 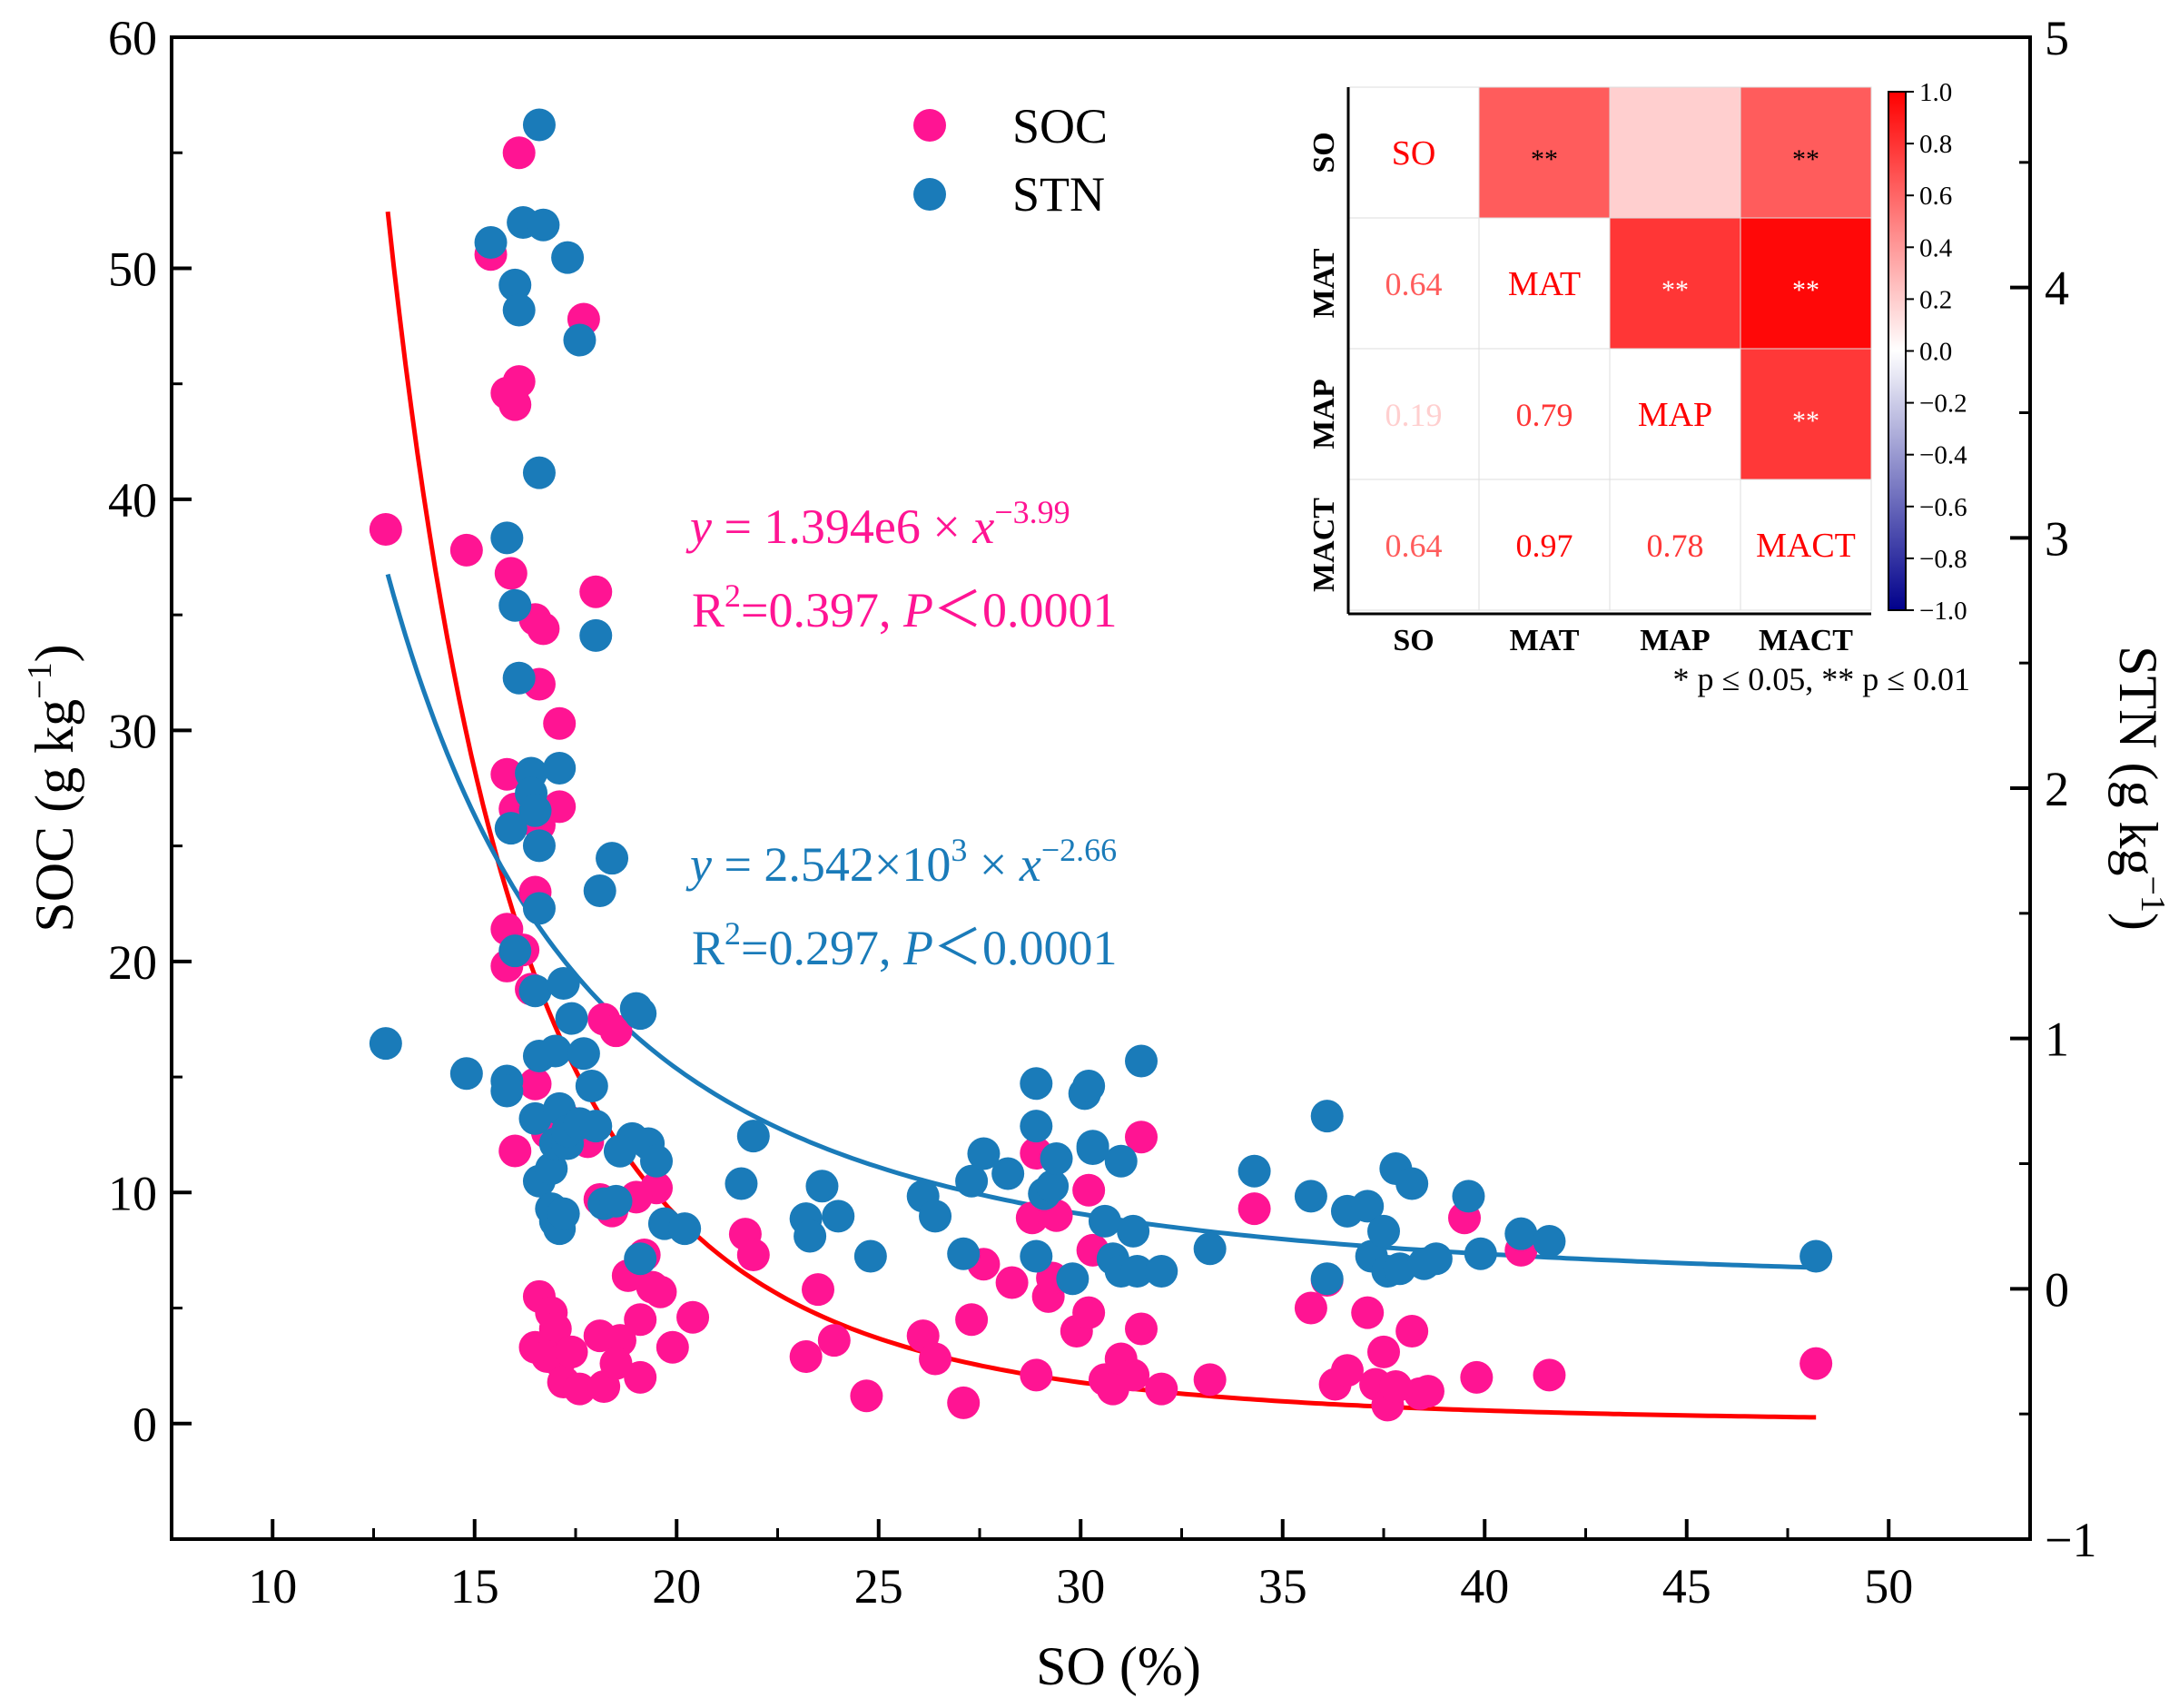 What do you see at coordinates (1888, 1586) in the screenshot?
I see `x-tick-label: 50` at bounding box center [1888, 1586].